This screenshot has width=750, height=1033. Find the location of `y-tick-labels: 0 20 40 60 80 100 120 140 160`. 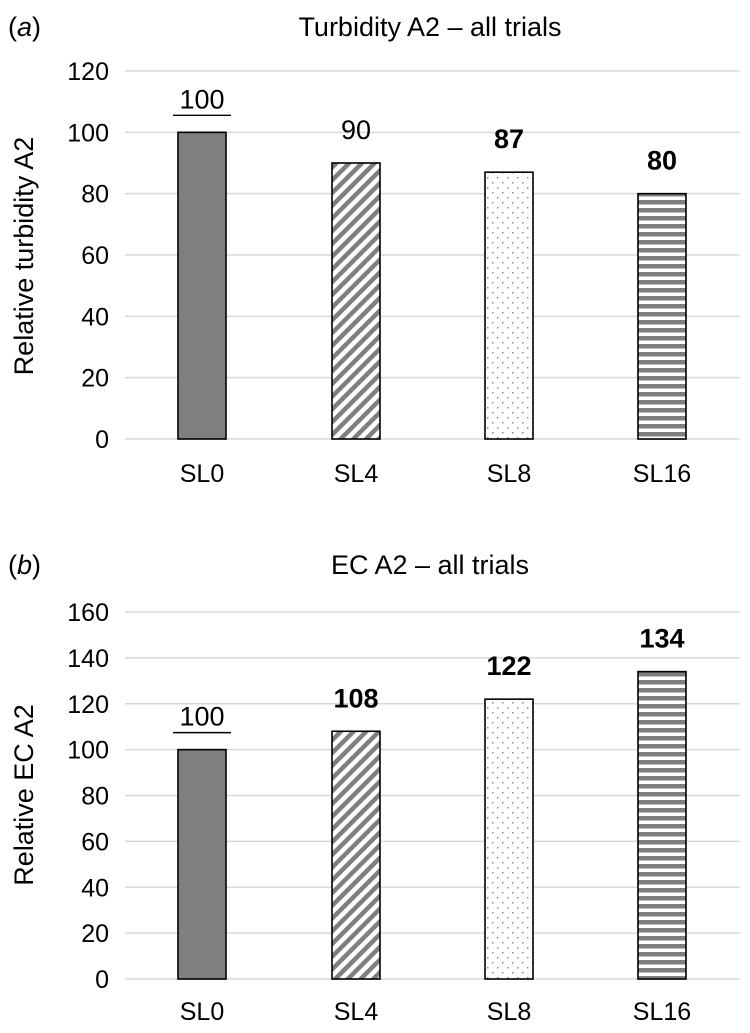

y-tick-labels: 0 20 40 60 80 100 120 140 160 is located at coordinates (88, 796).